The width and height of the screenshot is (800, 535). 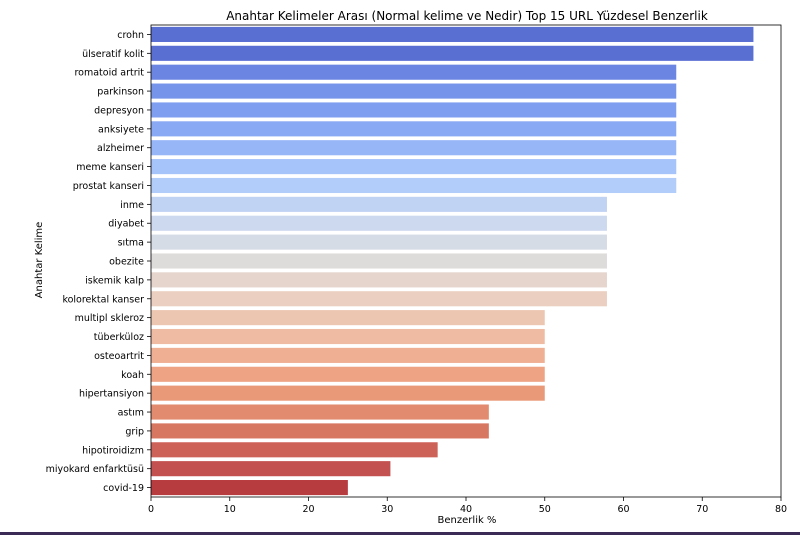 What do you see at coordinates (151, 509) in the screenshot?
I see `x-tick-label: 0` at bounding box center [151, 509].